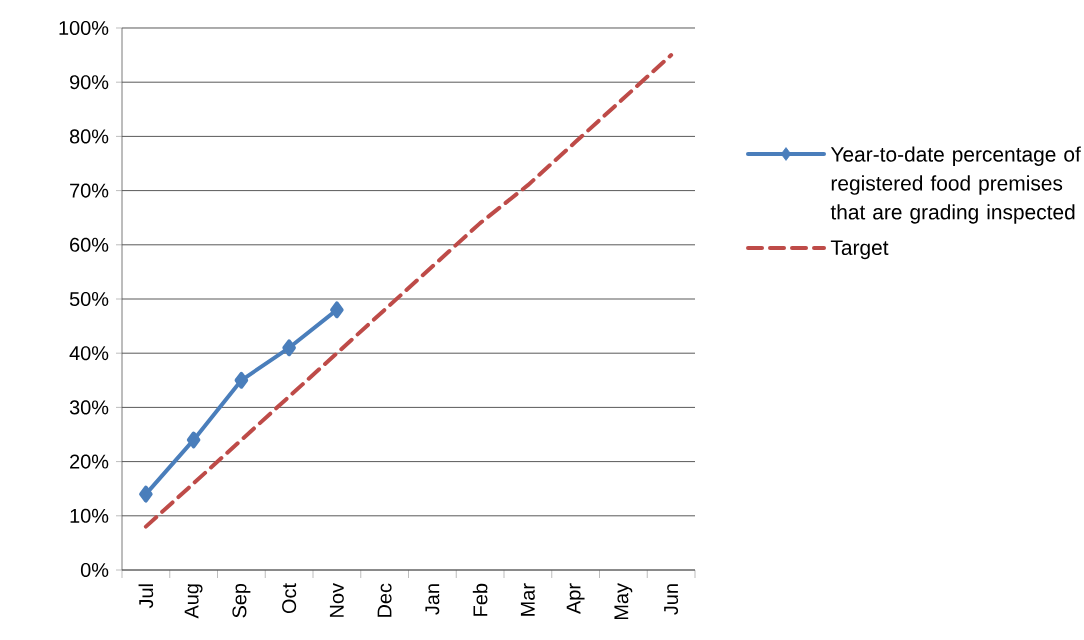 The image size is (1084, 640). I want to click on x-tick-label: Dec, so click(384, 600).